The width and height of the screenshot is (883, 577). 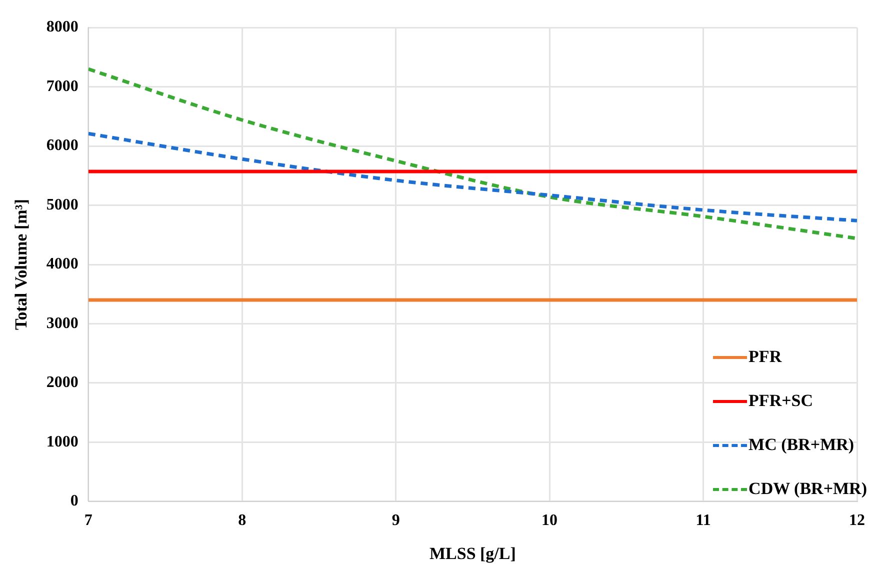 I want to click on x-tick-label: 10, so click(x=550, y=521).